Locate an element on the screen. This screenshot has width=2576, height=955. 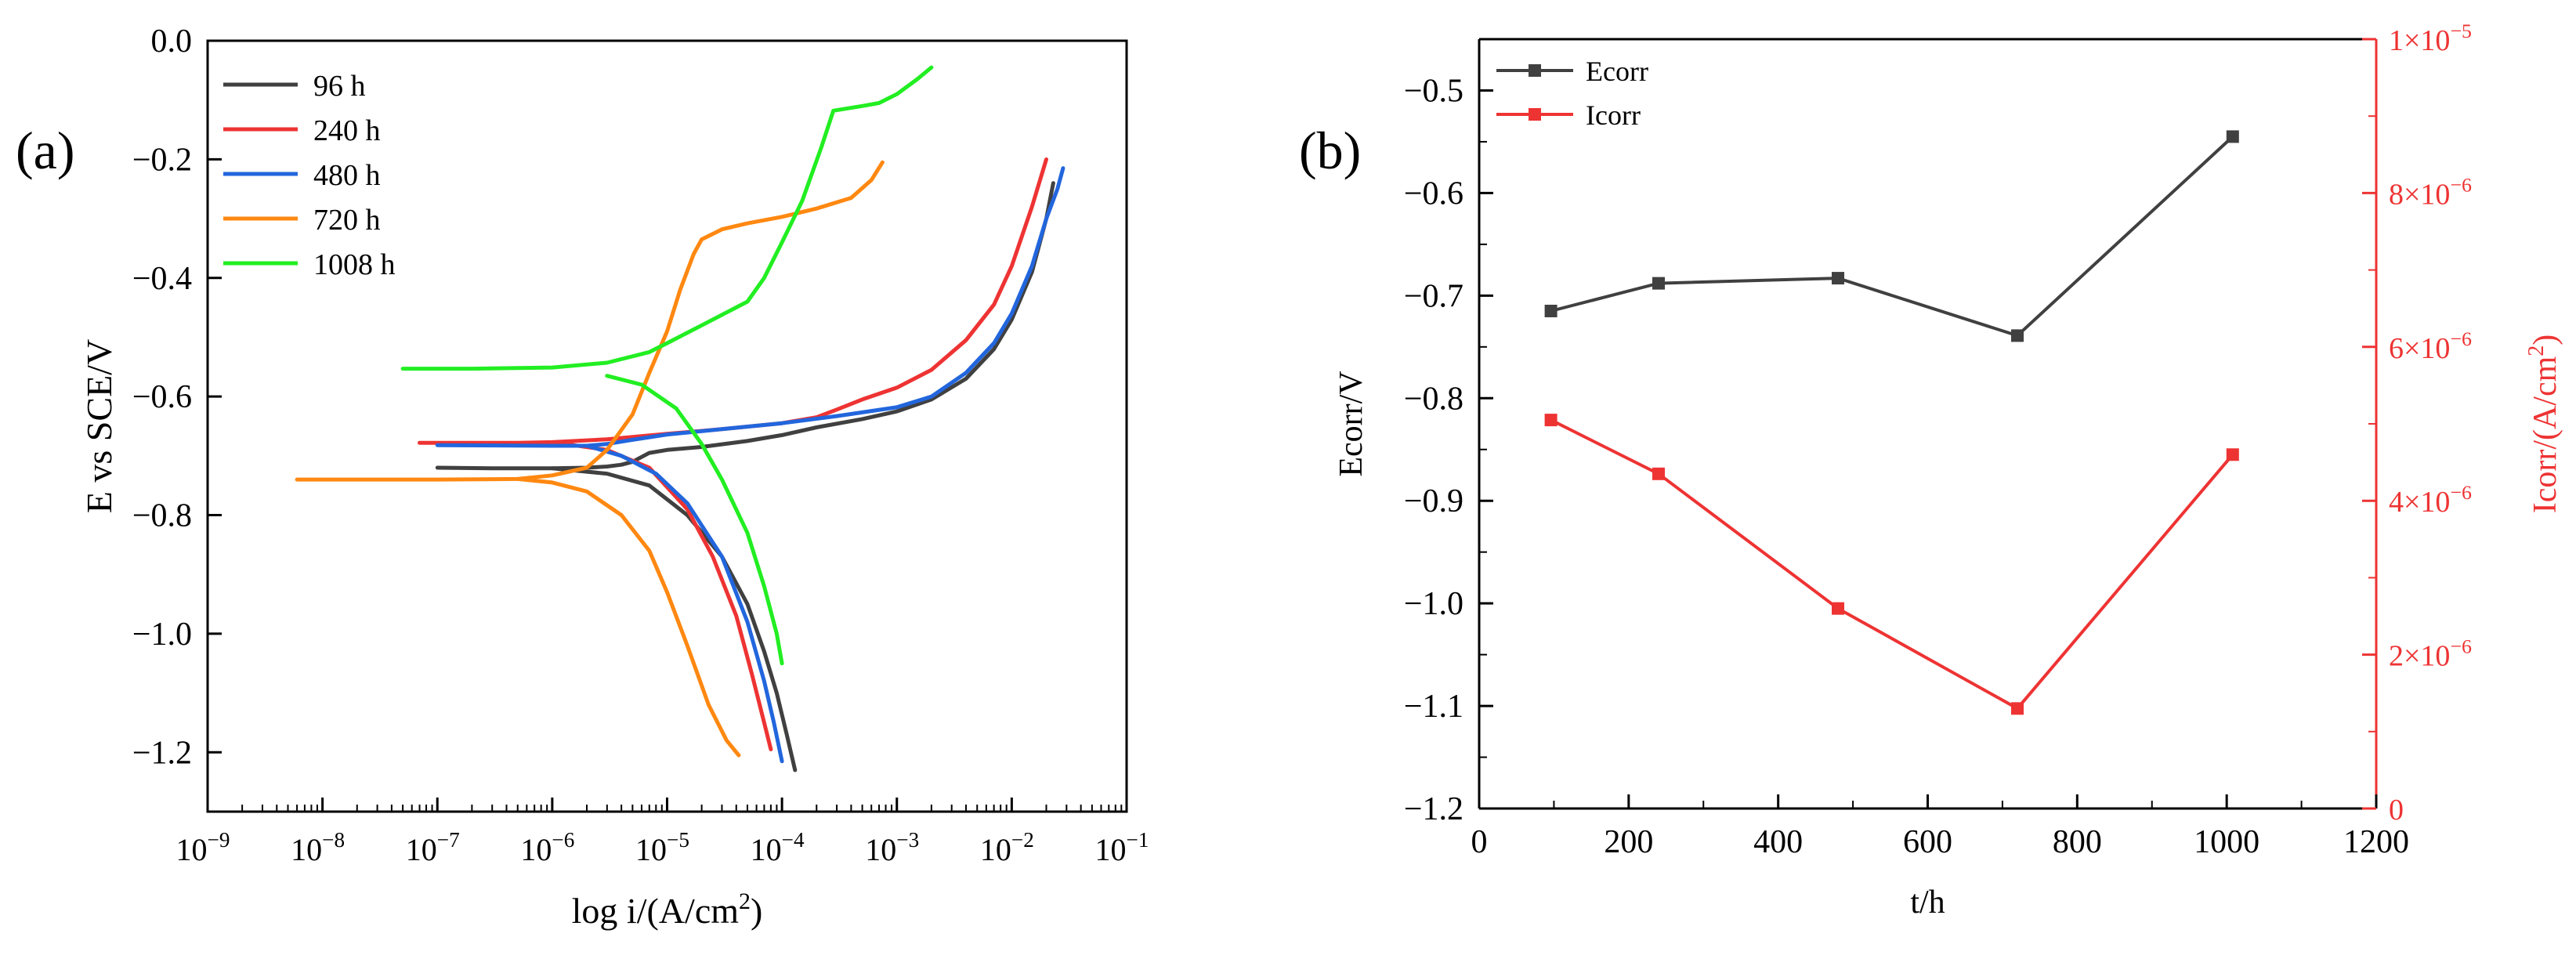
x-tick-label: 1000 is located at coordinates (2226, 842).